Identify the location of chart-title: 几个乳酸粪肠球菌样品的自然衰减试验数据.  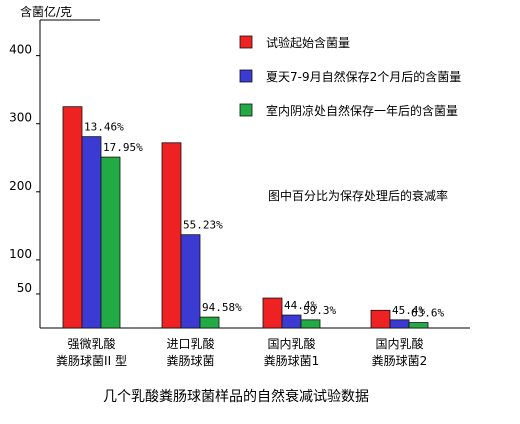
(236, 396).